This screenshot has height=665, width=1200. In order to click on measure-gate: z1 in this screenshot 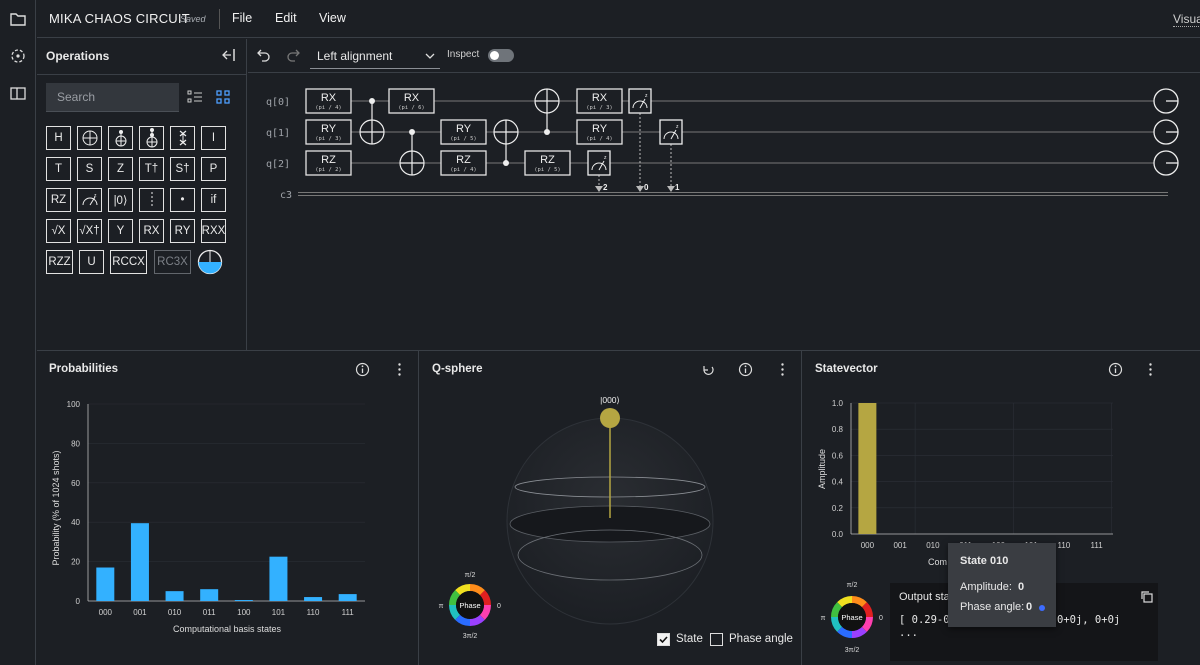, I will do `click(671, 155)`.